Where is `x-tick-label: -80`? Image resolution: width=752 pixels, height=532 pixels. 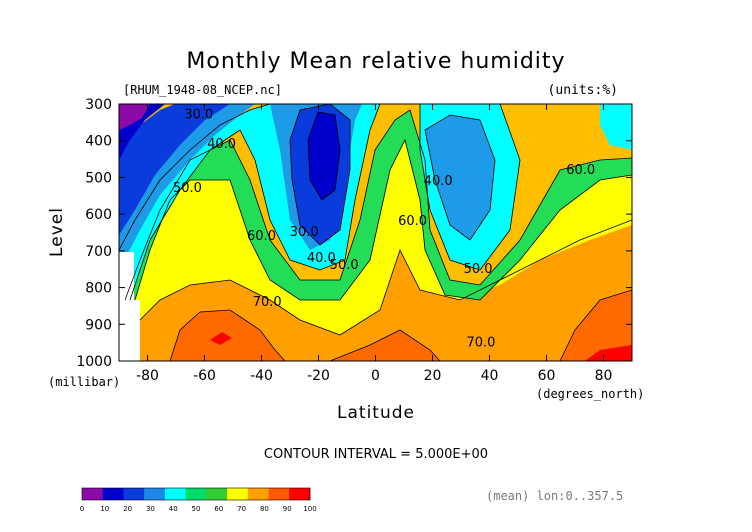 x-tick-label: -80 is located at coordinates (147, 376).